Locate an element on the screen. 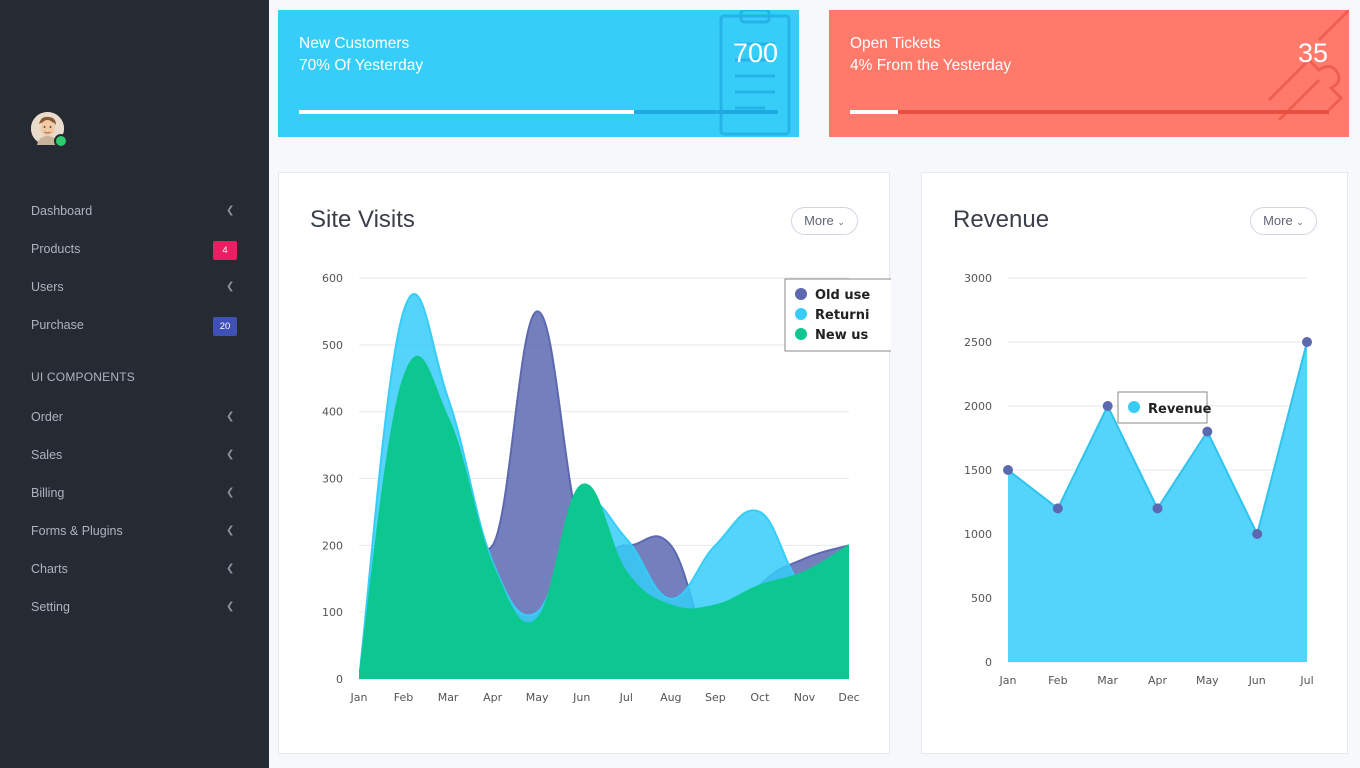 This screenshot has height=768, width=1360. legend-label: Revenue is located at coordinates (1180, 409).